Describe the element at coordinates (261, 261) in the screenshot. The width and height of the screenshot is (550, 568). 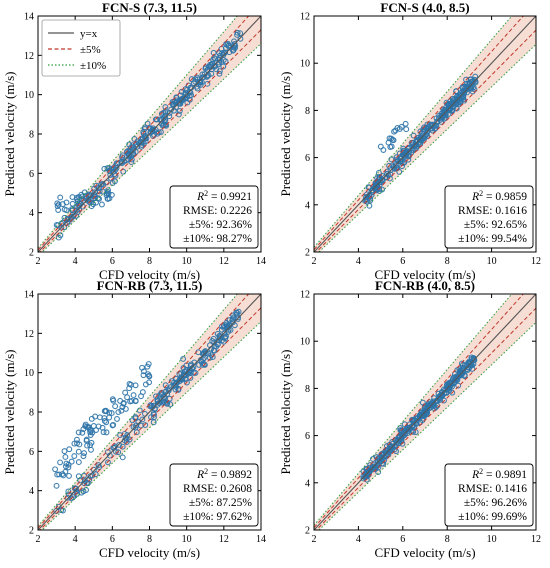
I see `x-tick-label: 14` at that location.